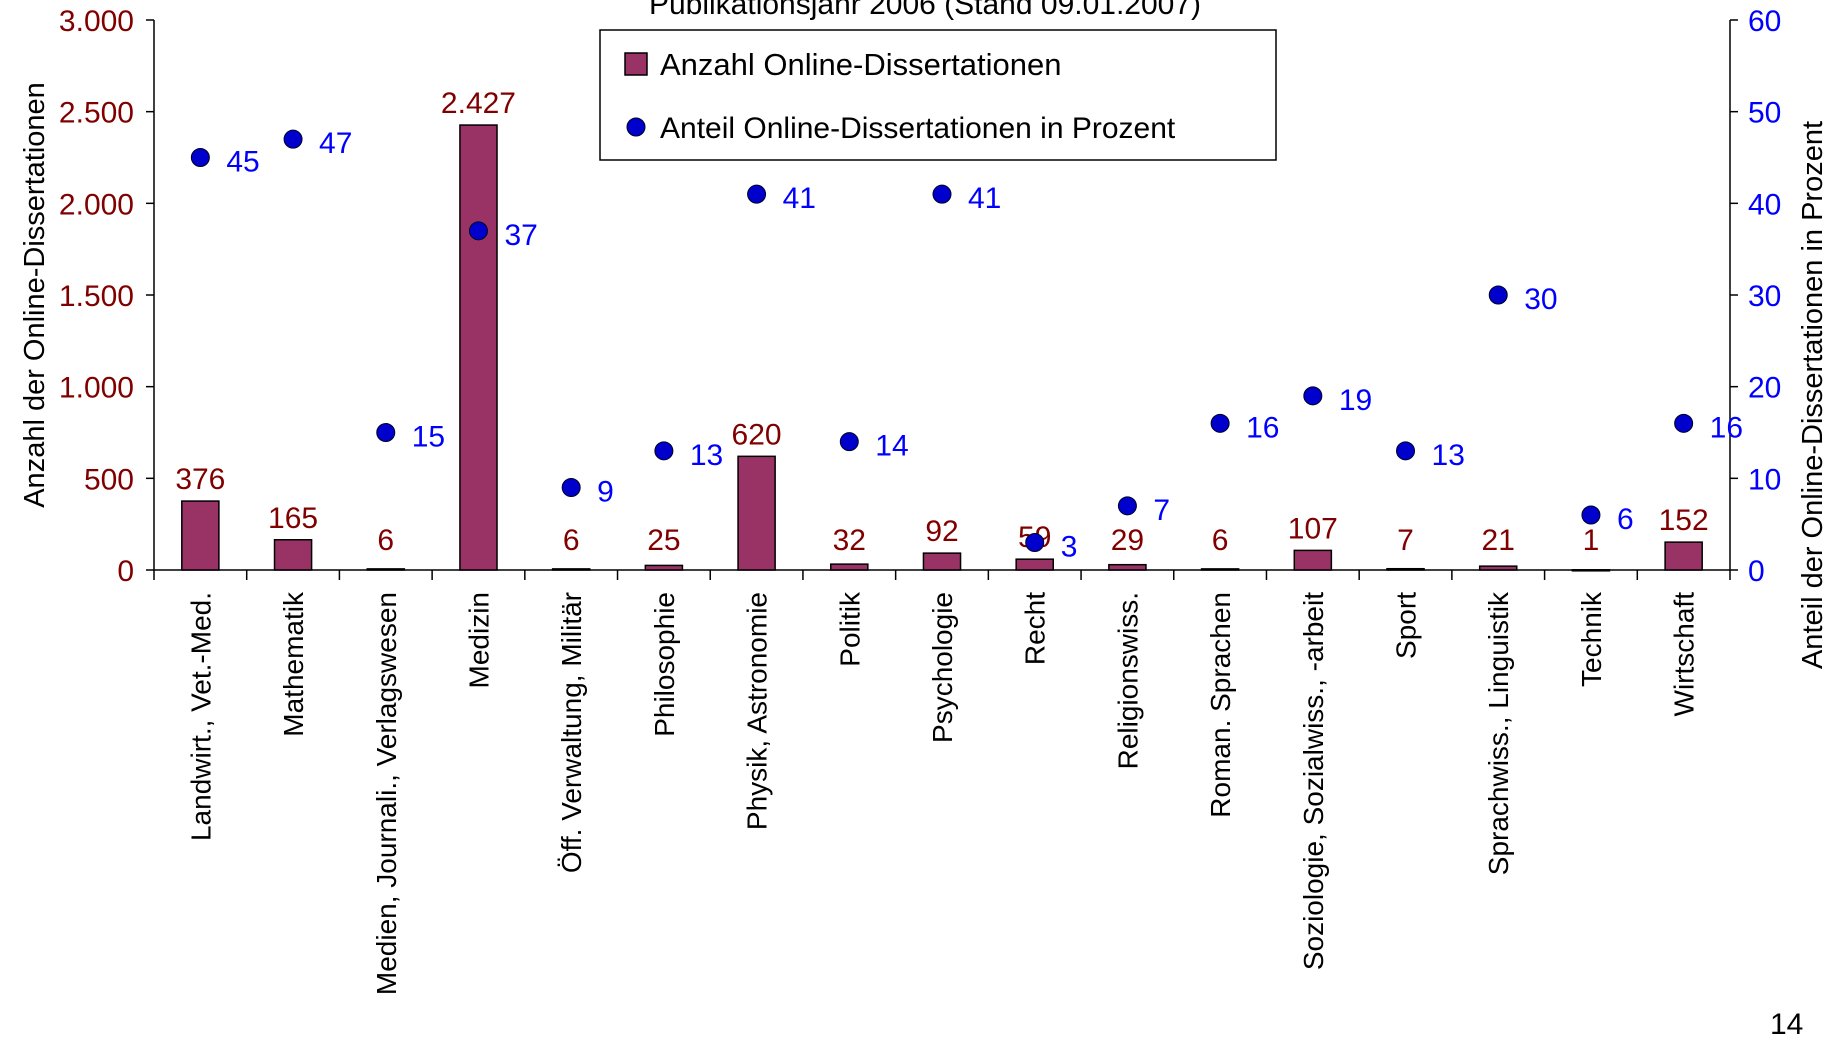 The height and width of the screenshot is (1043, 1841). What do you see at coordinates (1756, 571) in the screenshot?
I see `right-tick-label: 0` at bounding box center [1756, 571].